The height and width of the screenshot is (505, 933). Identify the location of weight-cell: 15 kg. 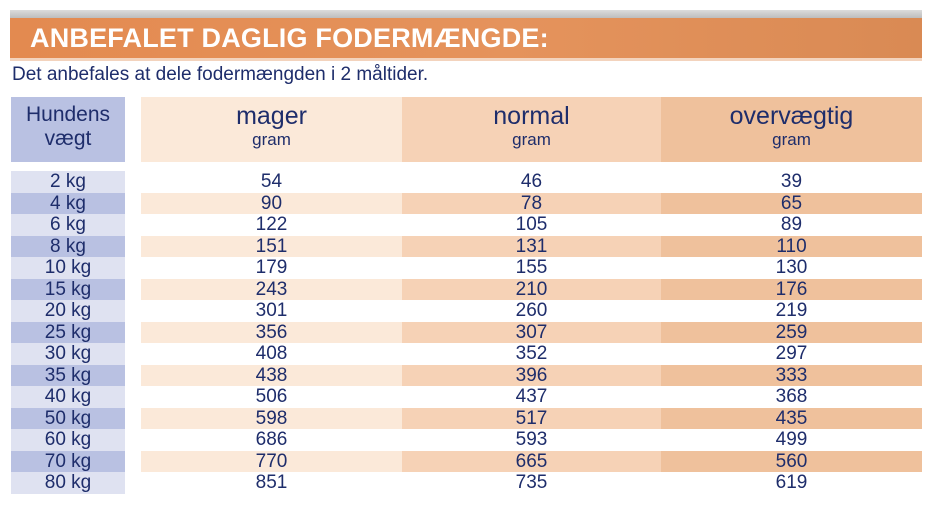
(68, 289).